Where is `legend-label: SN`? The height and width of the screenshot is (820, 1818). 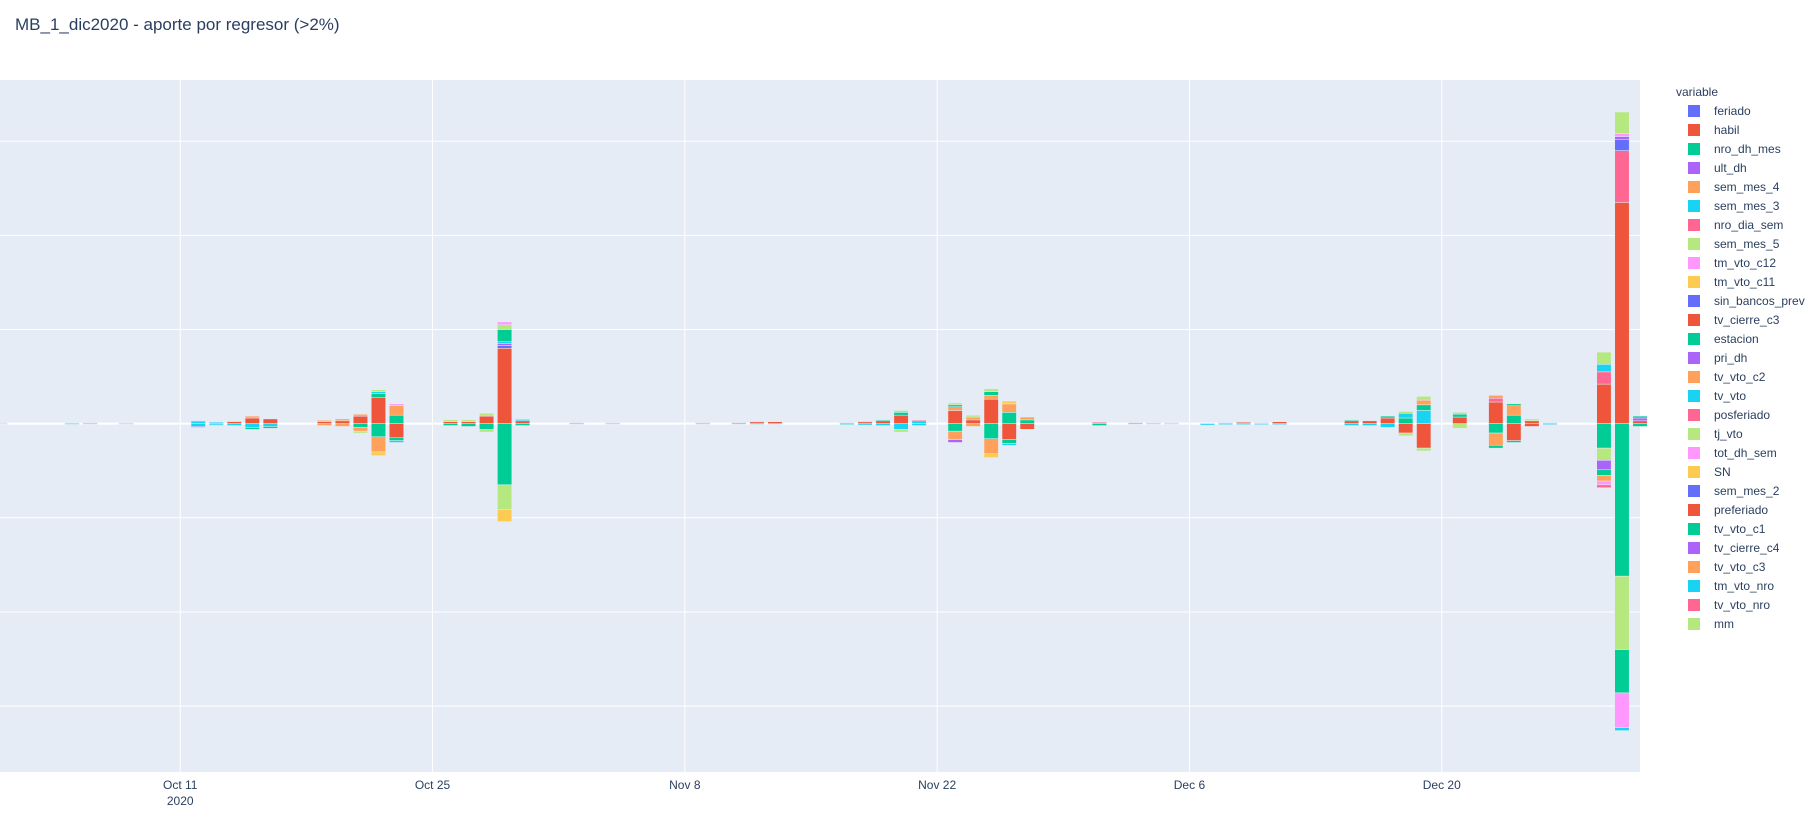 legend-label: SN is located at coordinates (1722, 472).